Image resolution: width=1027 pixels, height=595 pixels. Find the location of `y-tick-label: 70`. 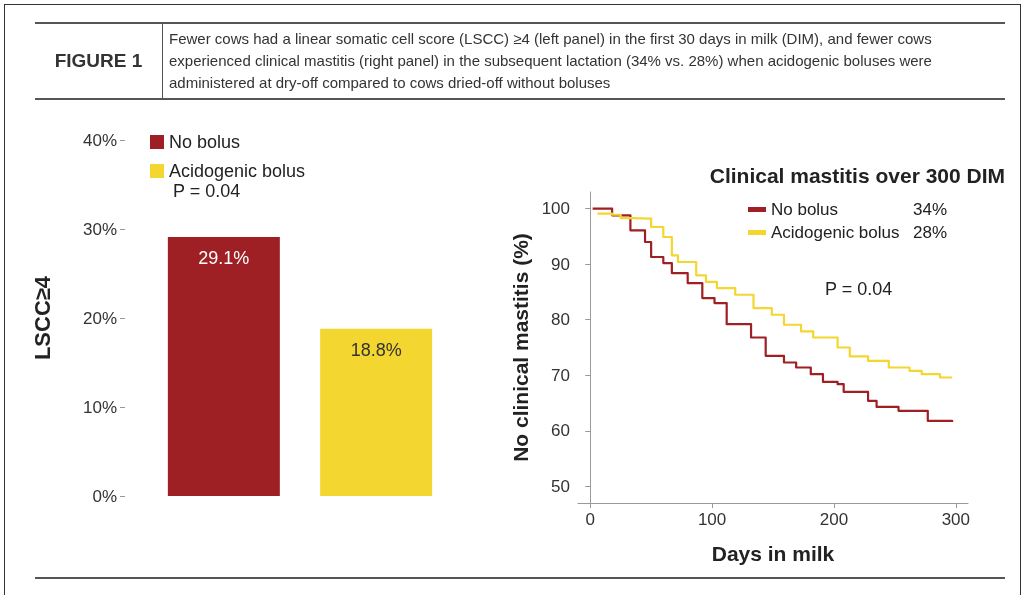

y-tick-label: 70 is located at coordinates (560, 375).